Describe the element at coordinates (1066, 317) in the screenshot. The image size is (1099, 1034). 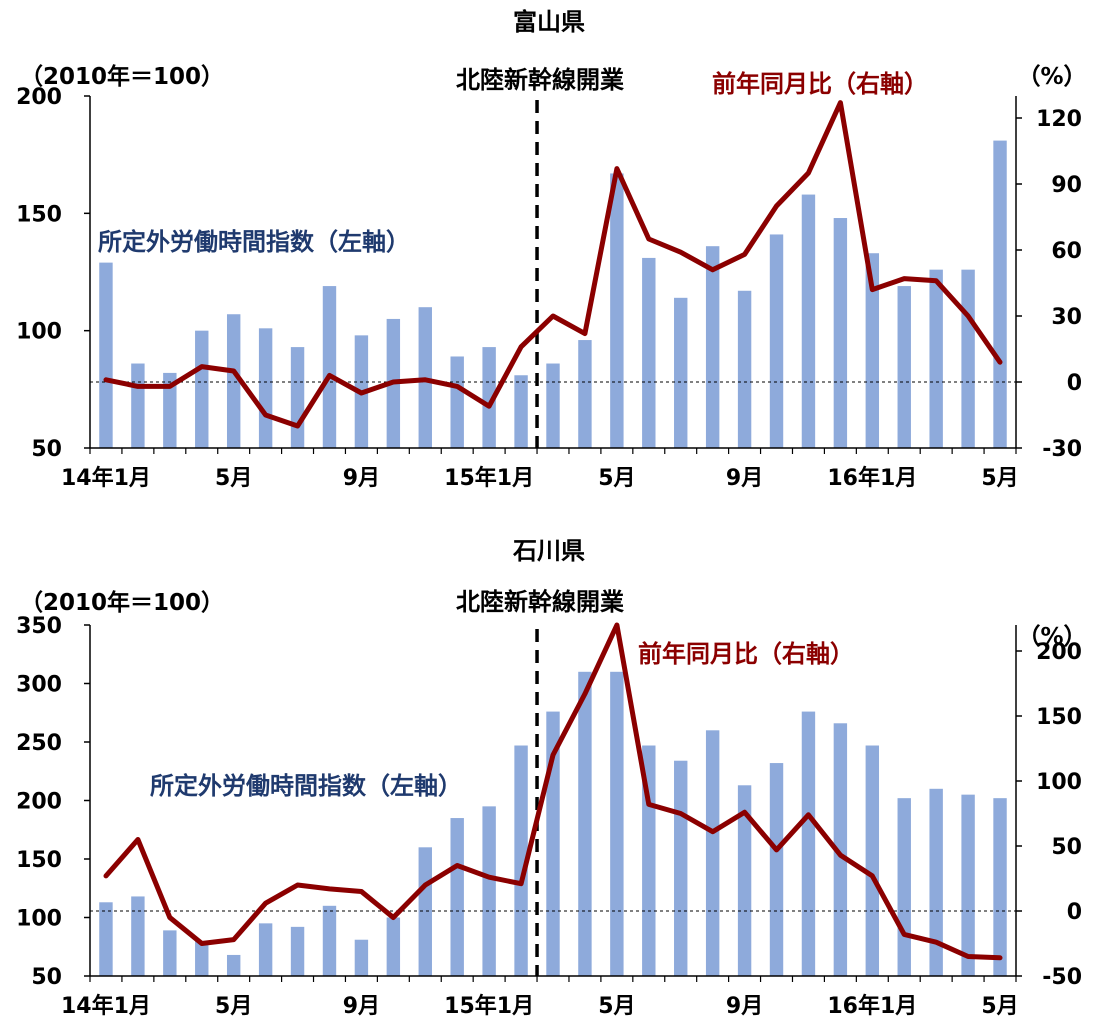
I see `right-tick-label: 30` at that location.